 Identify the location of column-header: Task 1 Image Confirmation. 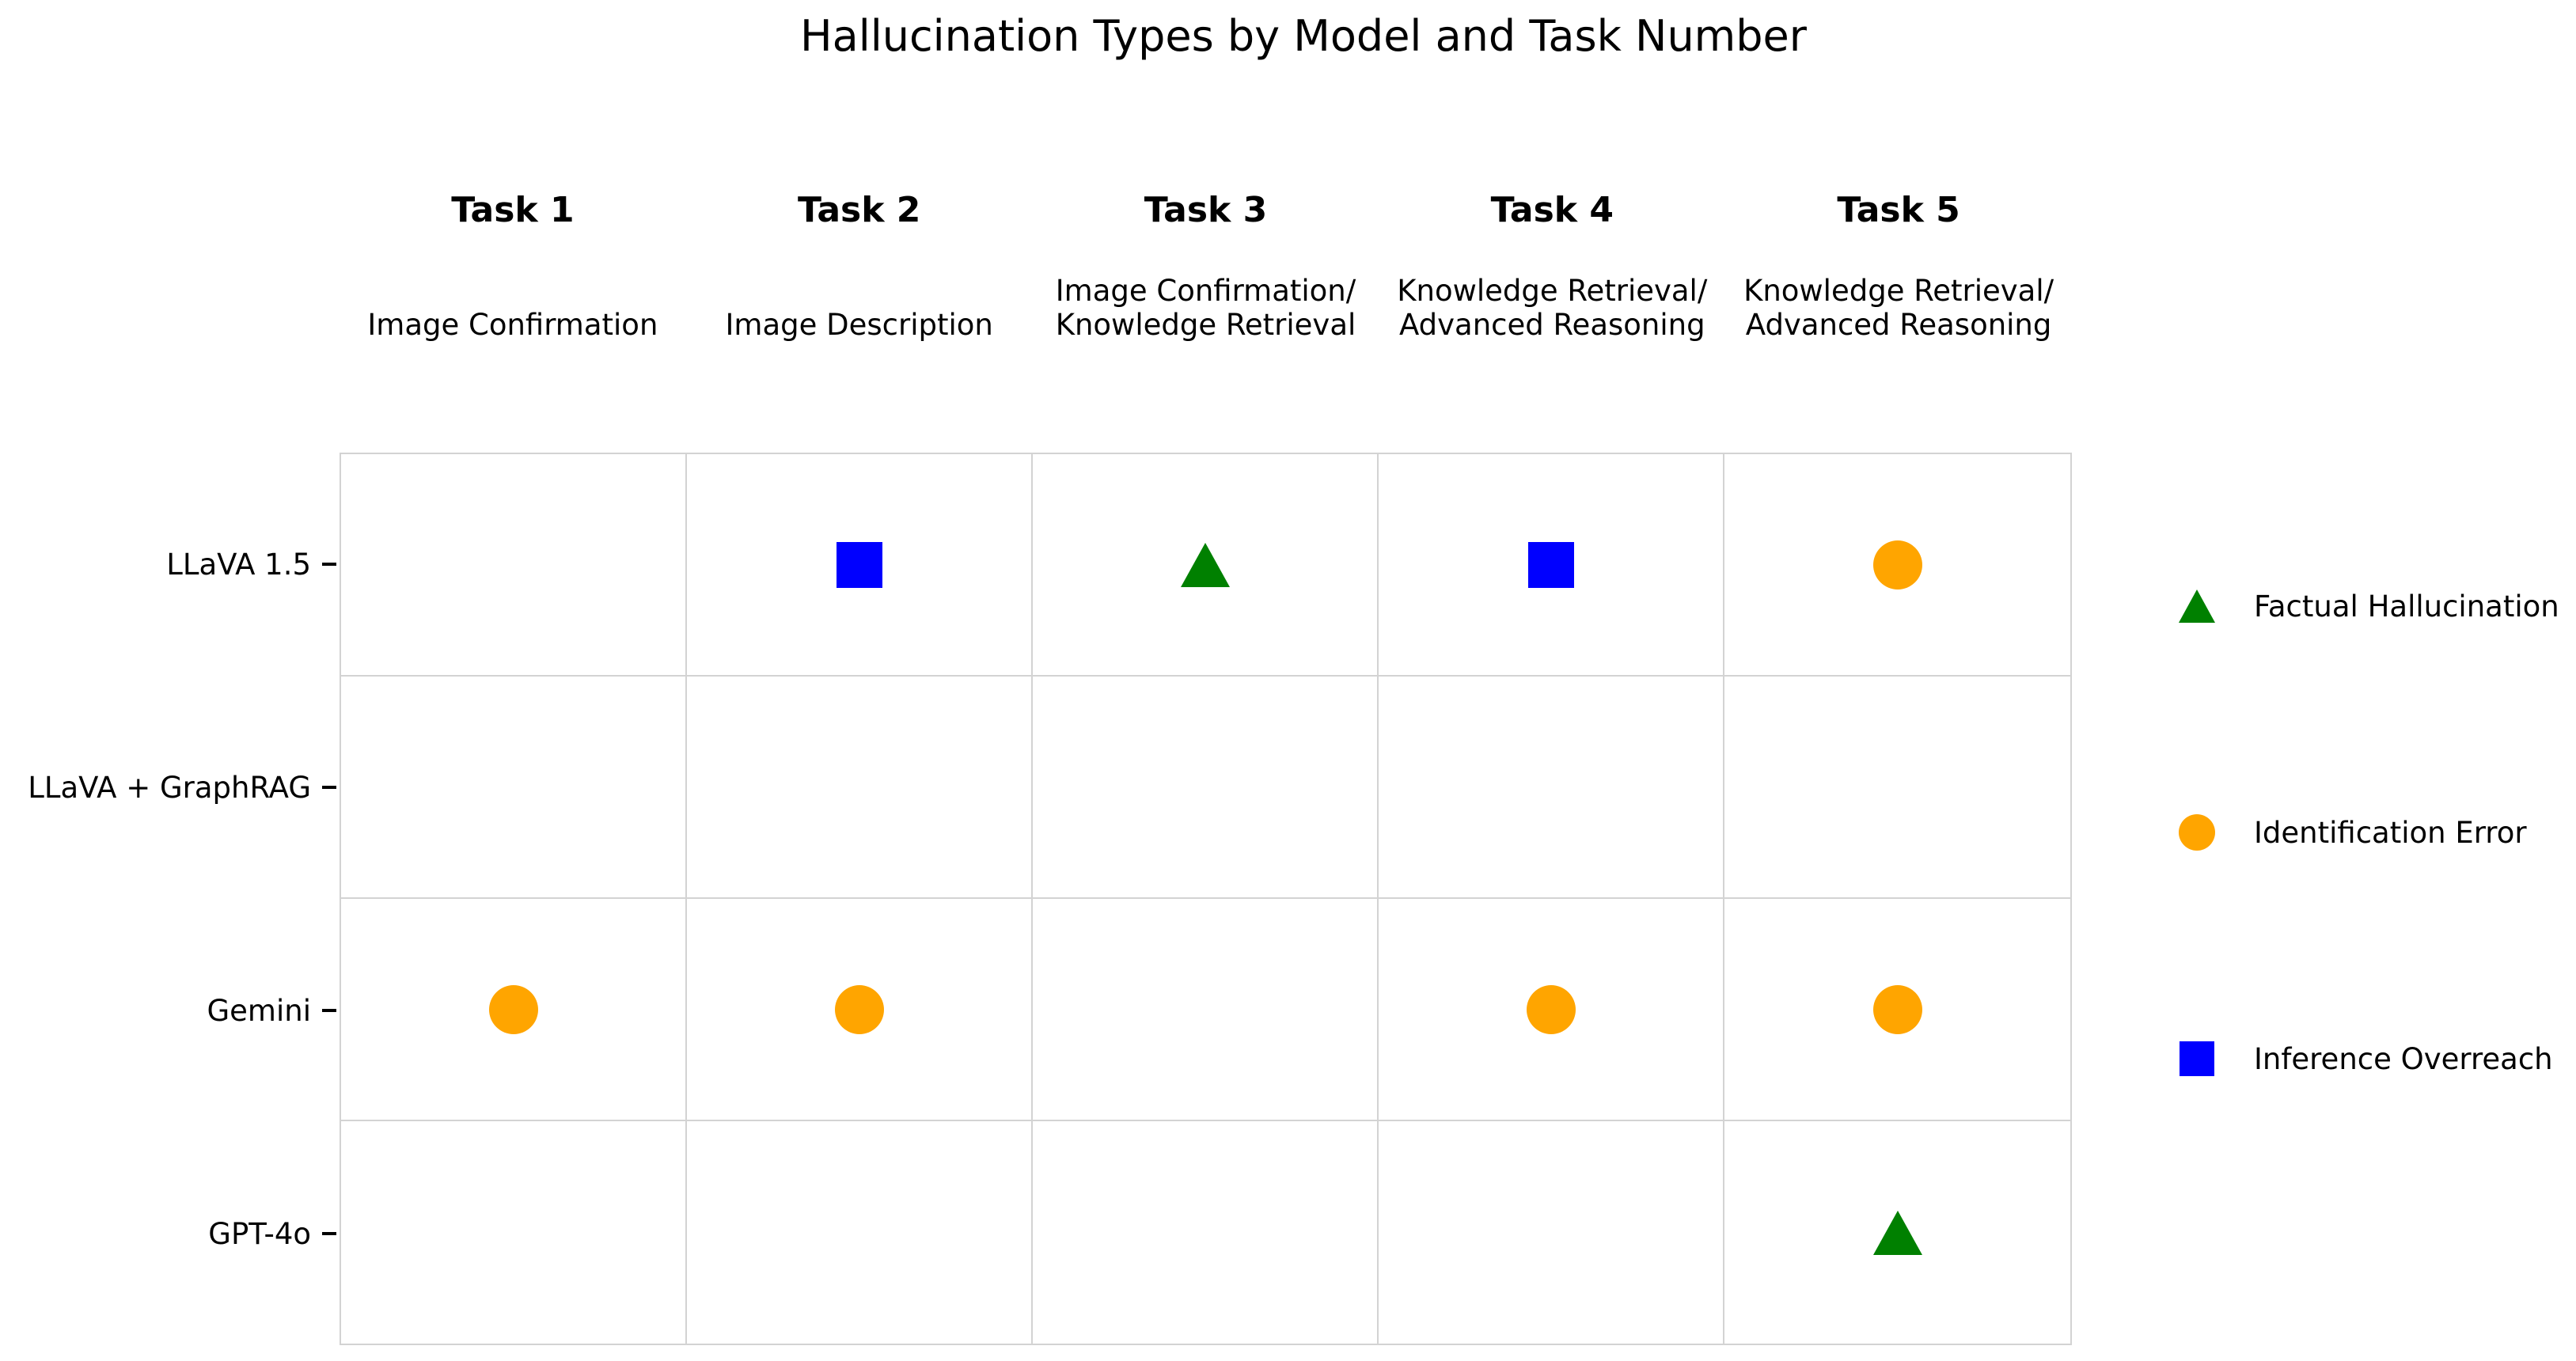
(513, 266).